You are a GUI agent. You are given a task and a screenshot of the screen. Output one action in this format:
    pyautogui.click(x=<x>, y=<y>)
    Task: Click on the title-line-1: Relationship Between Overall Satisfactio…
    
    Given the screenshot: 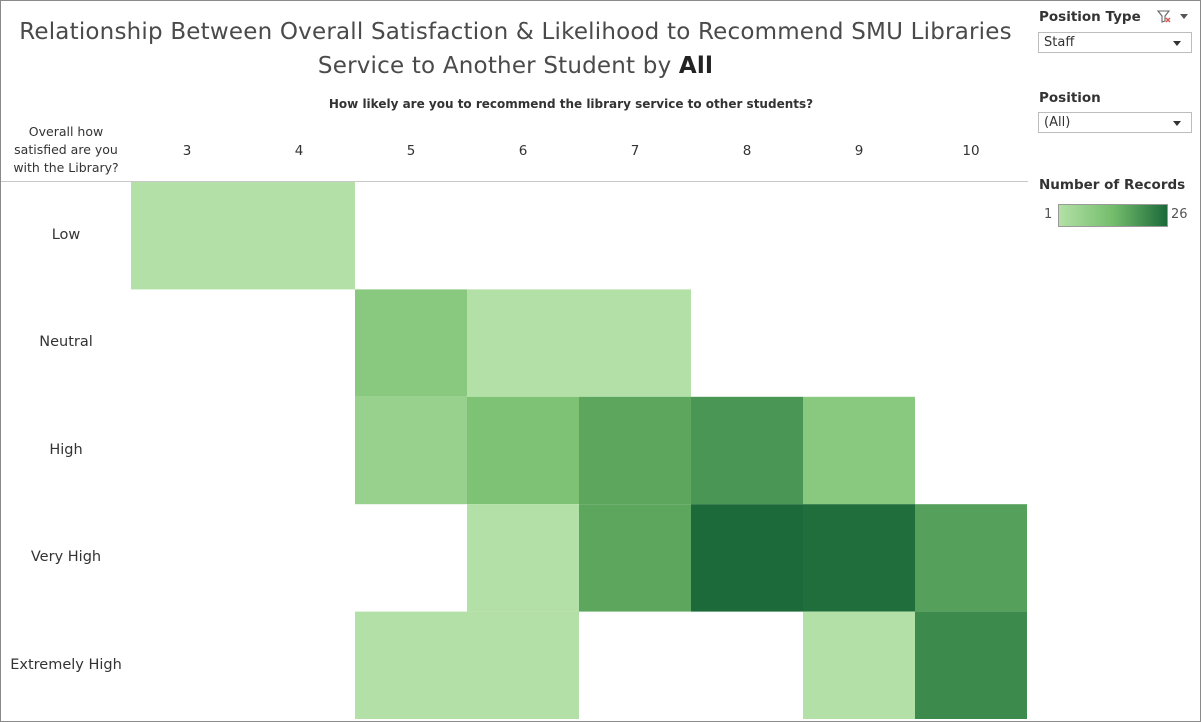 What is the action you would take?
    pyautogui.click(x=515, y=32)
    